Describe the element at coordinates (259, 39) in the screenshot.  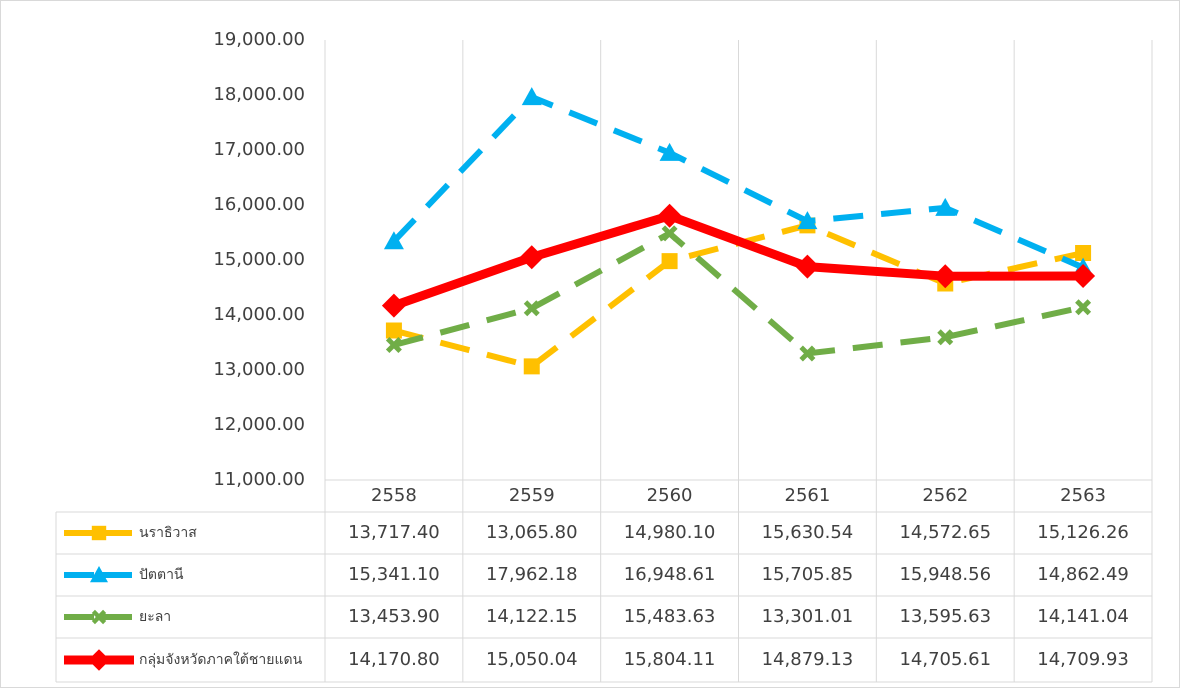
I see `y-tick-label: 19,000.00` at that location.